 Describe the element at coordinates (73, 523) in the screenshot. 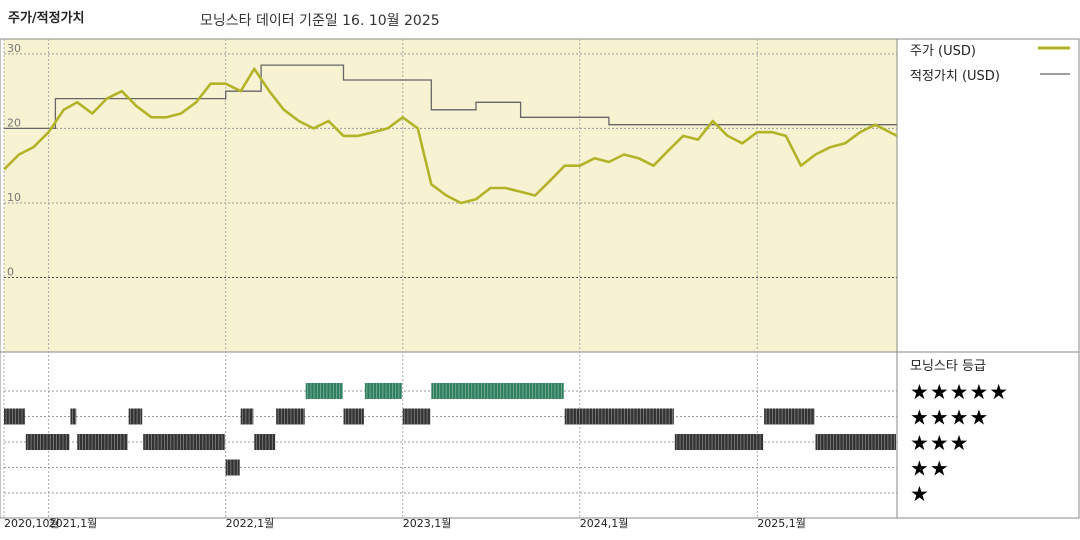

I see `x-tick-label: 2021,1월` at that location.